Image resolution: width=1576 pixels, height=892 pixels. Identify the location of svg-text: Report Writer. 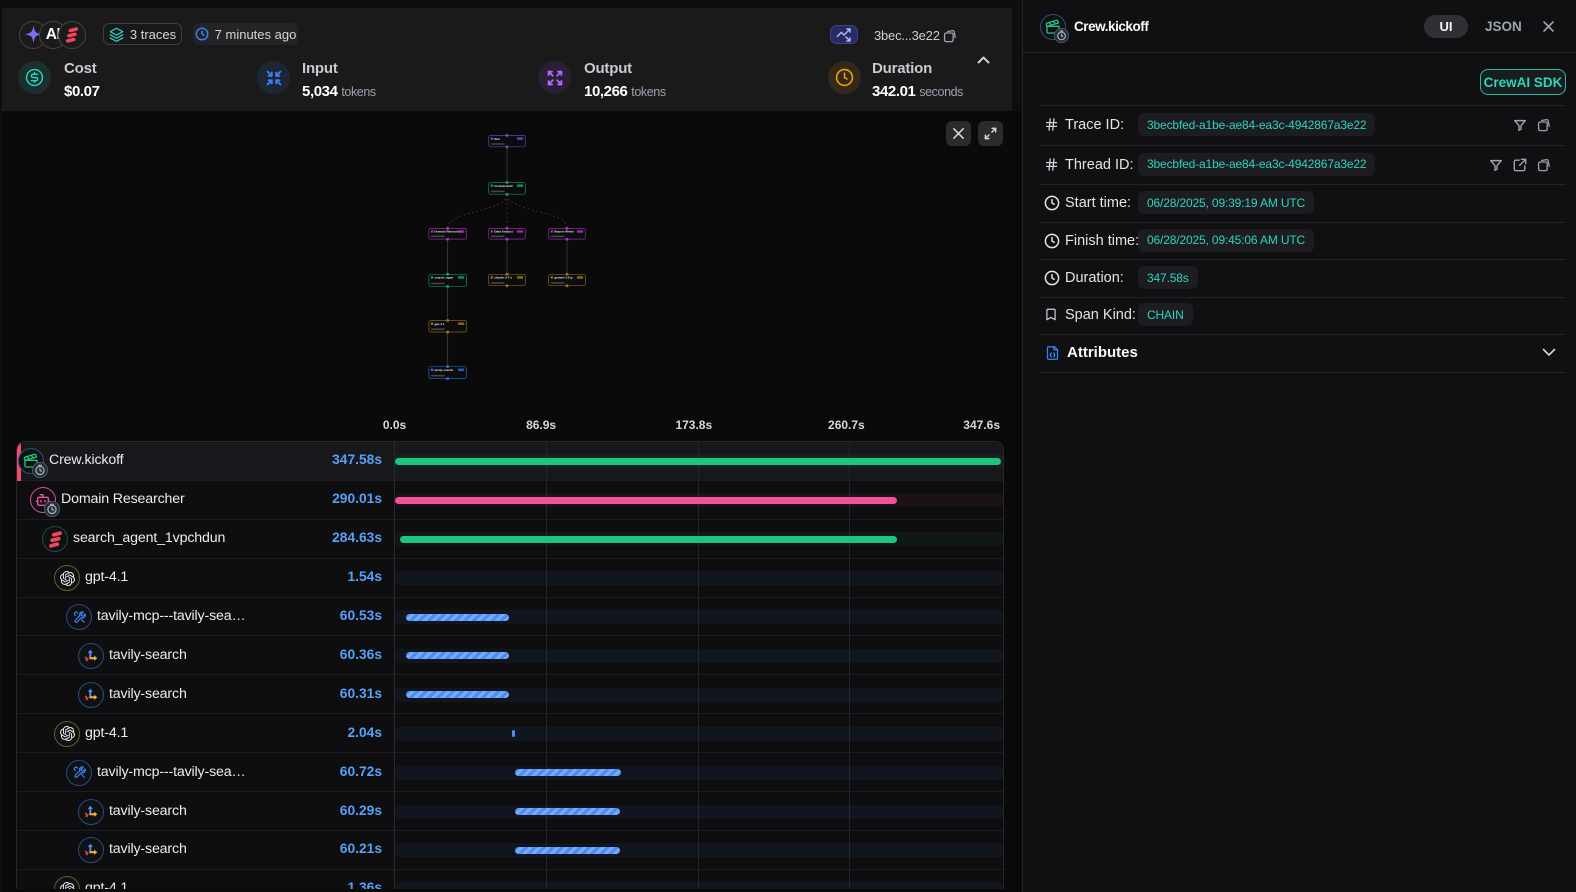
(564, 232).